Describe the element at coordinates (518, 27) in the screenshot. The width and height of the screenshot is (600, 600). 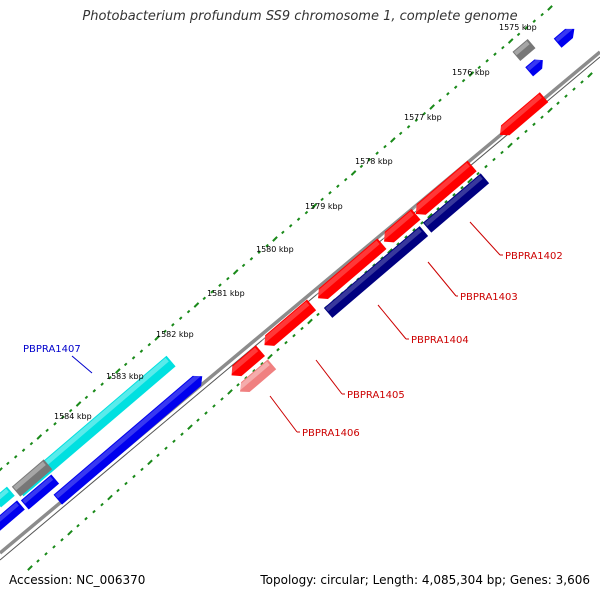
I see `tick-label: 1575 kbp` at that location.